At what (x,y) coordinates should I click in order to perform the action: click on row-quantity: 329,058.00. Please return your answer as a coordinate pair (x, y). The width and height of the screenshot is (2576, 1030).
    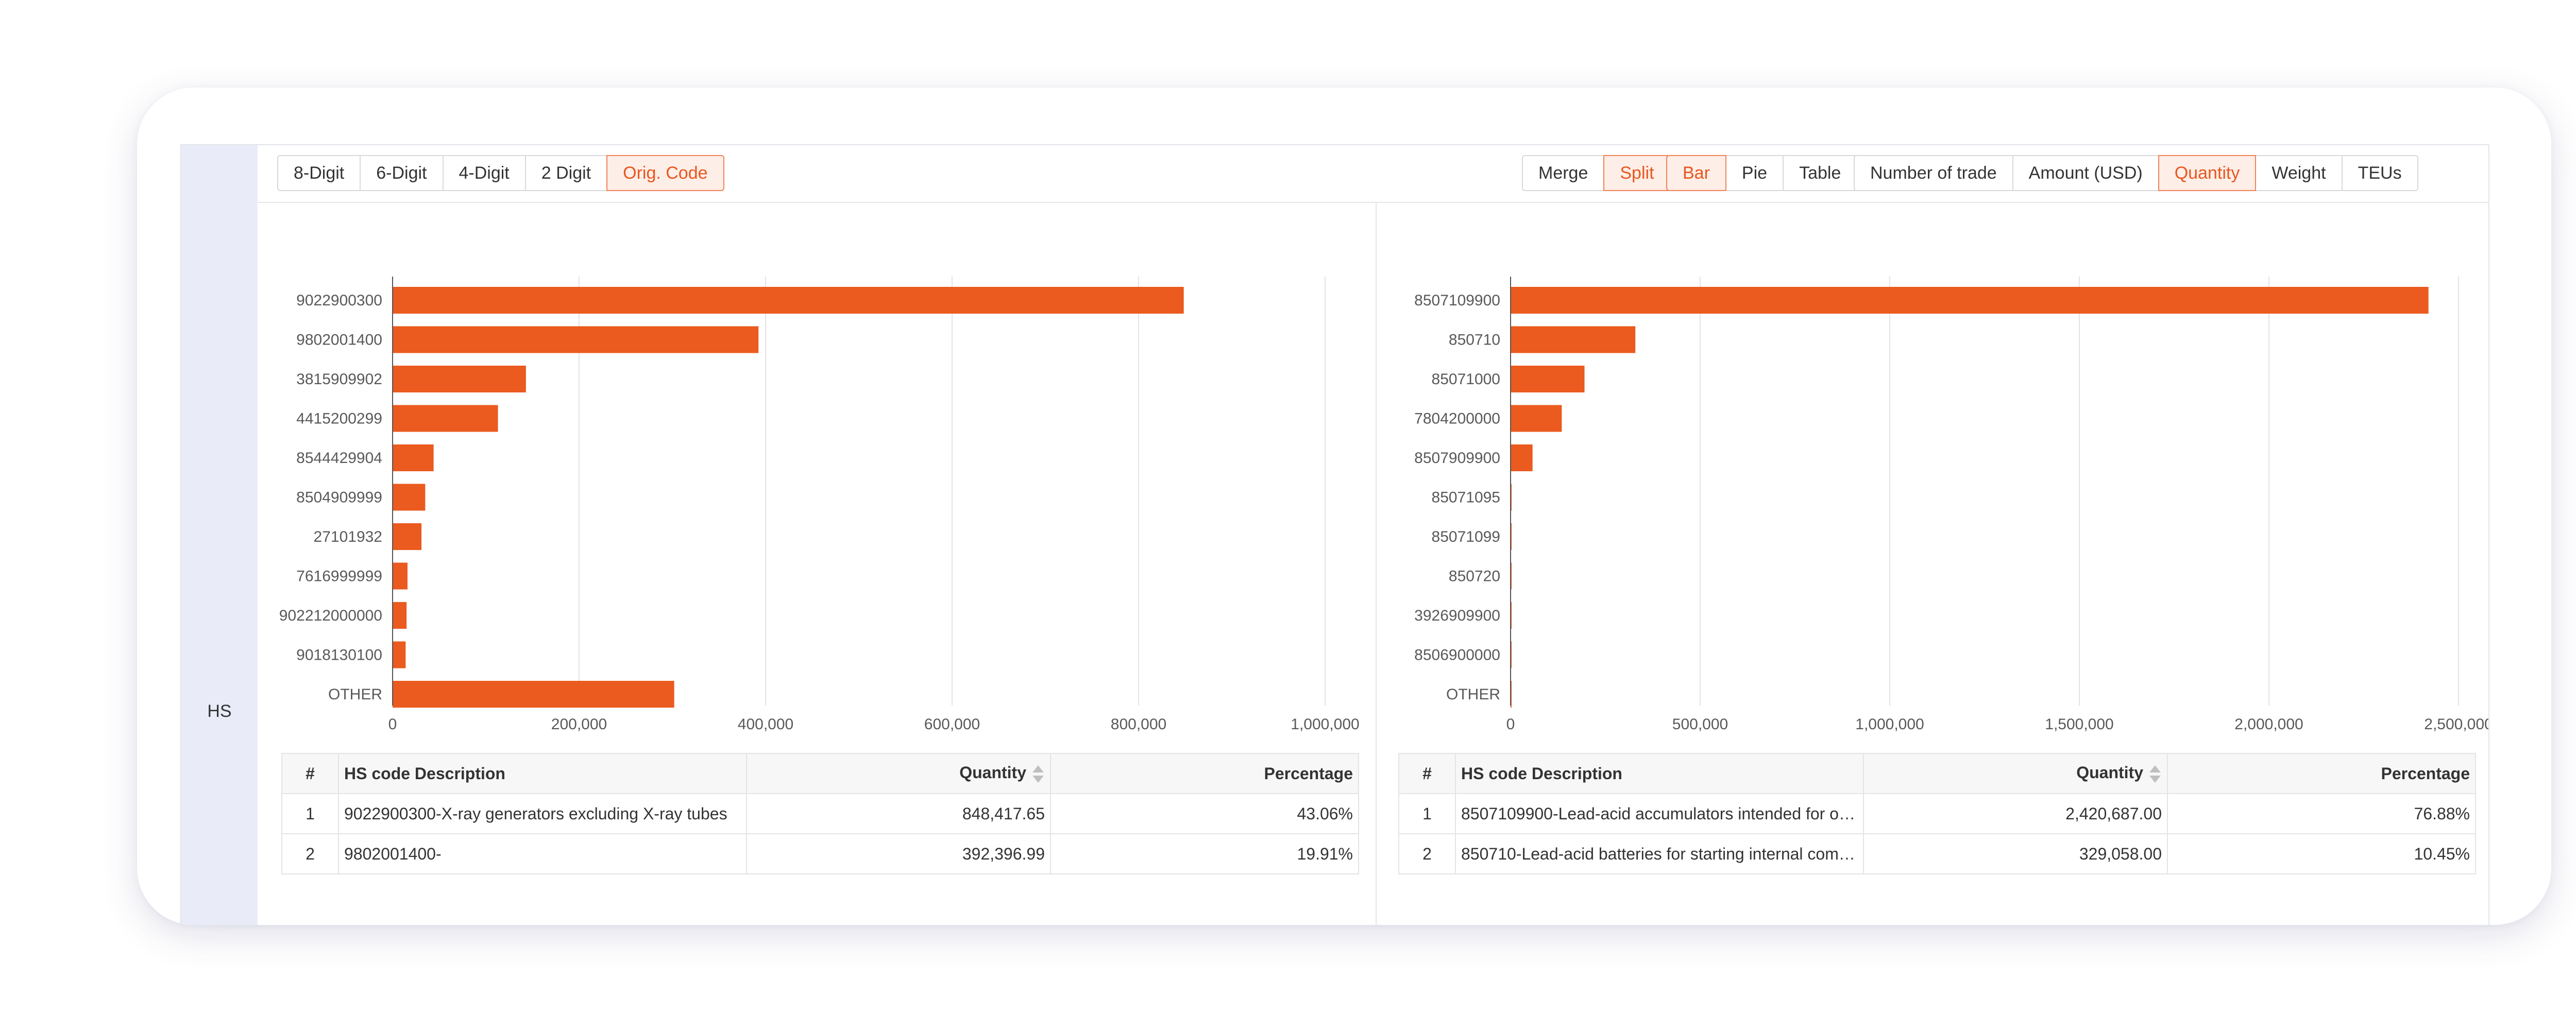
    Looking at the image, I should click on (2015, 854).